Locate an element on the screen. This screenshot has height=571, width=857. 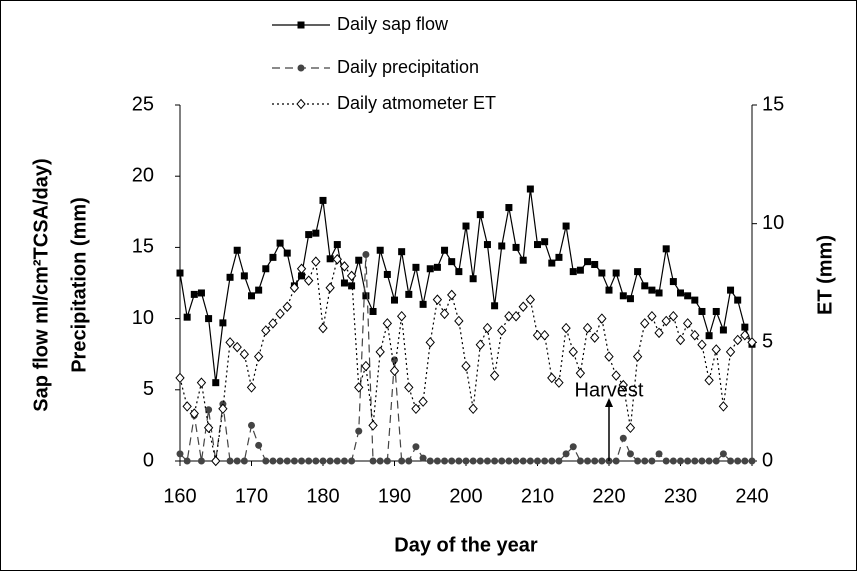
y2-tick-label: 5 is located at coordinates (767, 342).